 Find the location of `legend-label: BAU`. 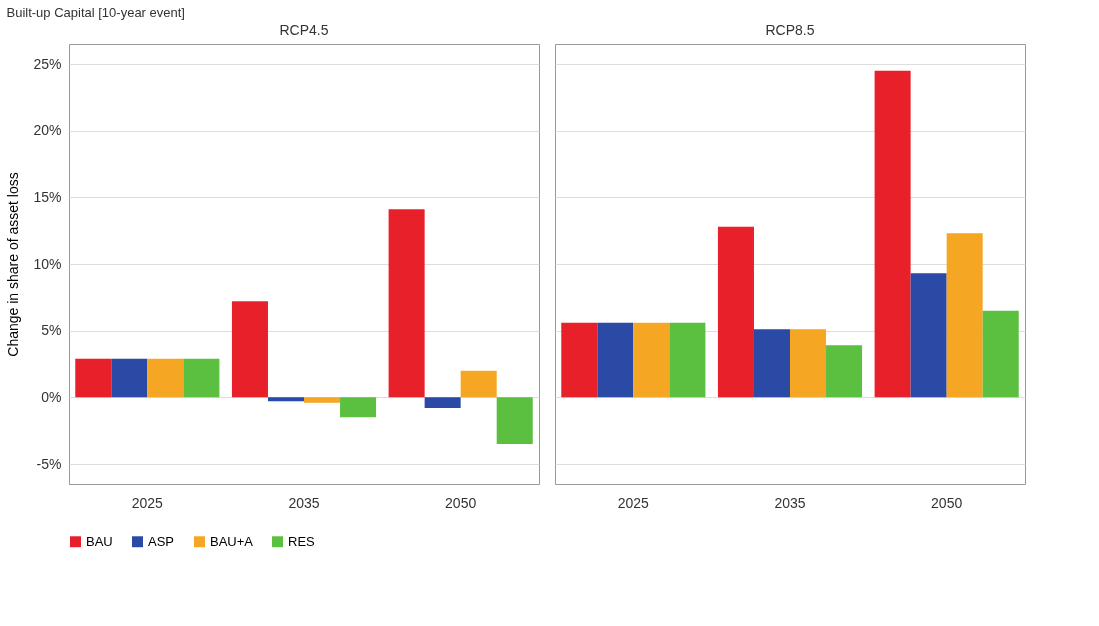

legend-label: BAU is located at coordinates (99, 541).